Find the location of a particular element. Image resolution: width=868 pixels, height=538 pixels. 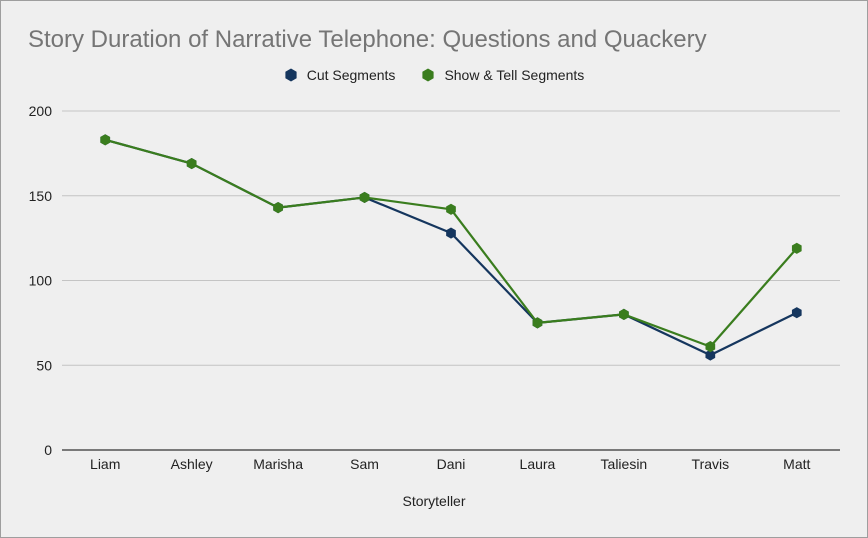

x-tick-label-sam: Sam is located at coordinates (364, 464).